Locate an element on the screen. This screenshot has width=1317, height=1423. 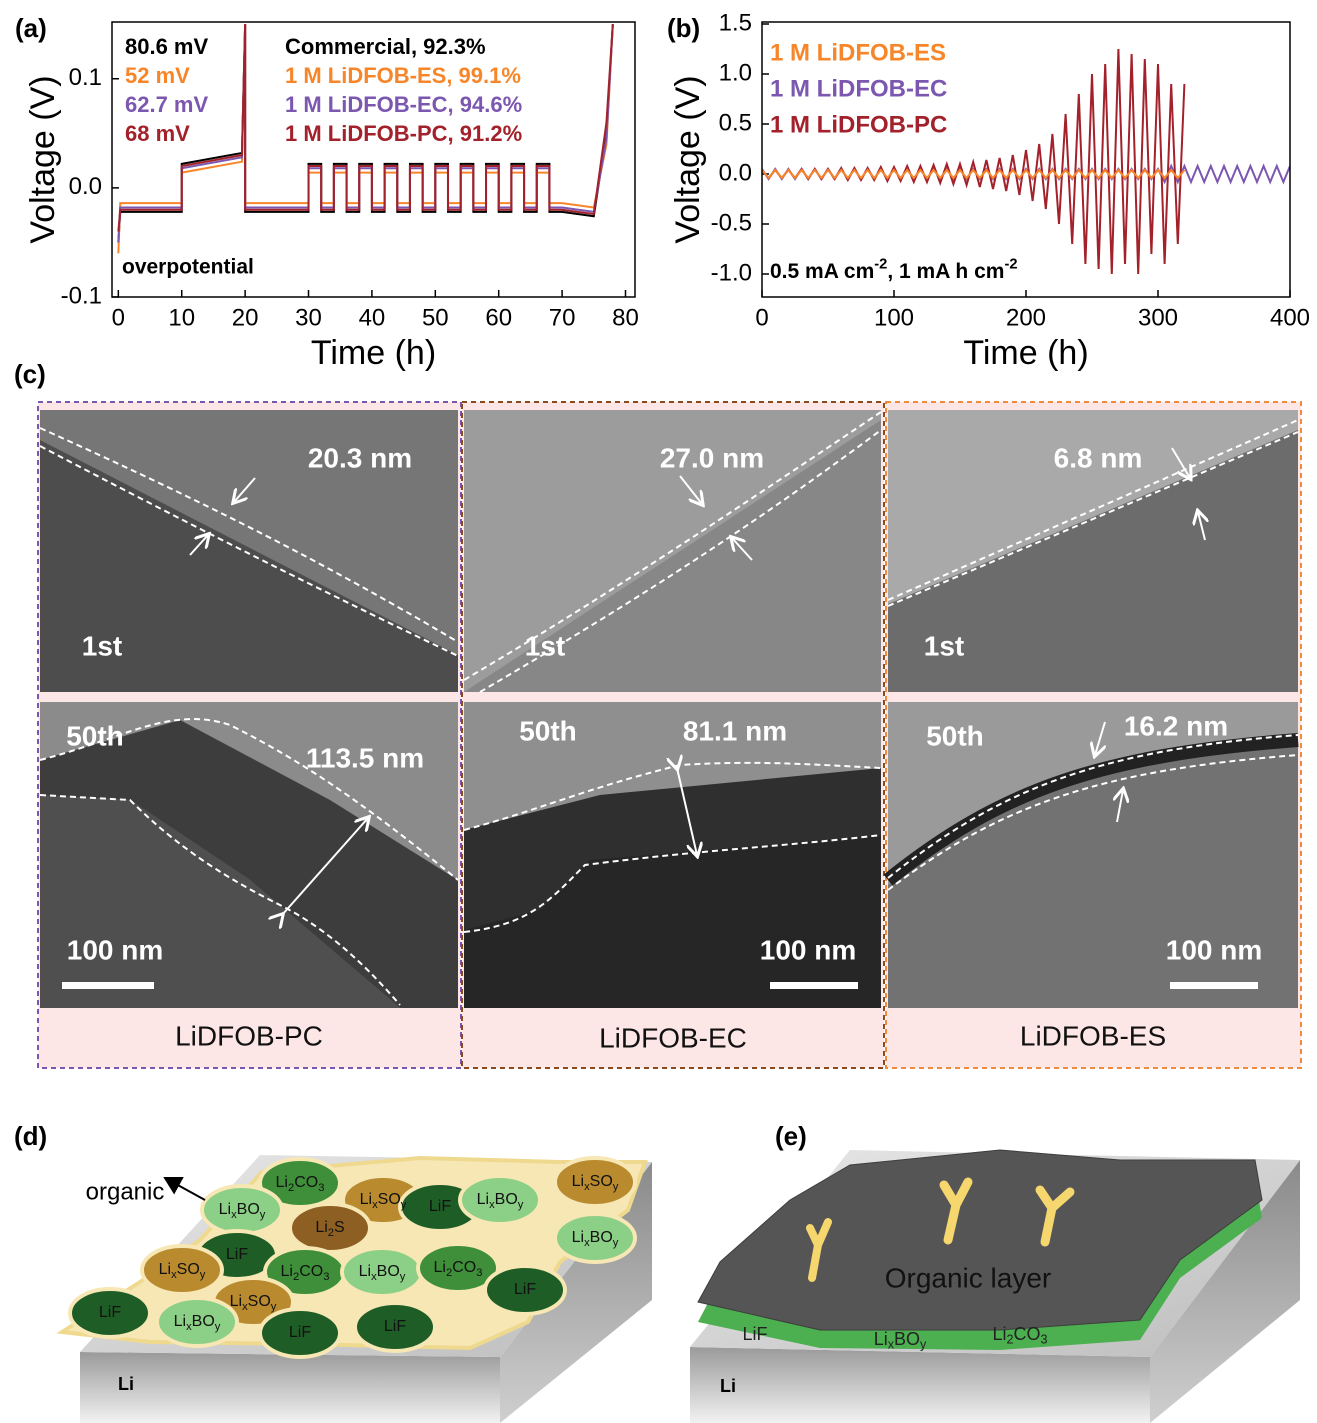
sample-caption: LiDFOB-EC is located at coordinates (673, 1037).